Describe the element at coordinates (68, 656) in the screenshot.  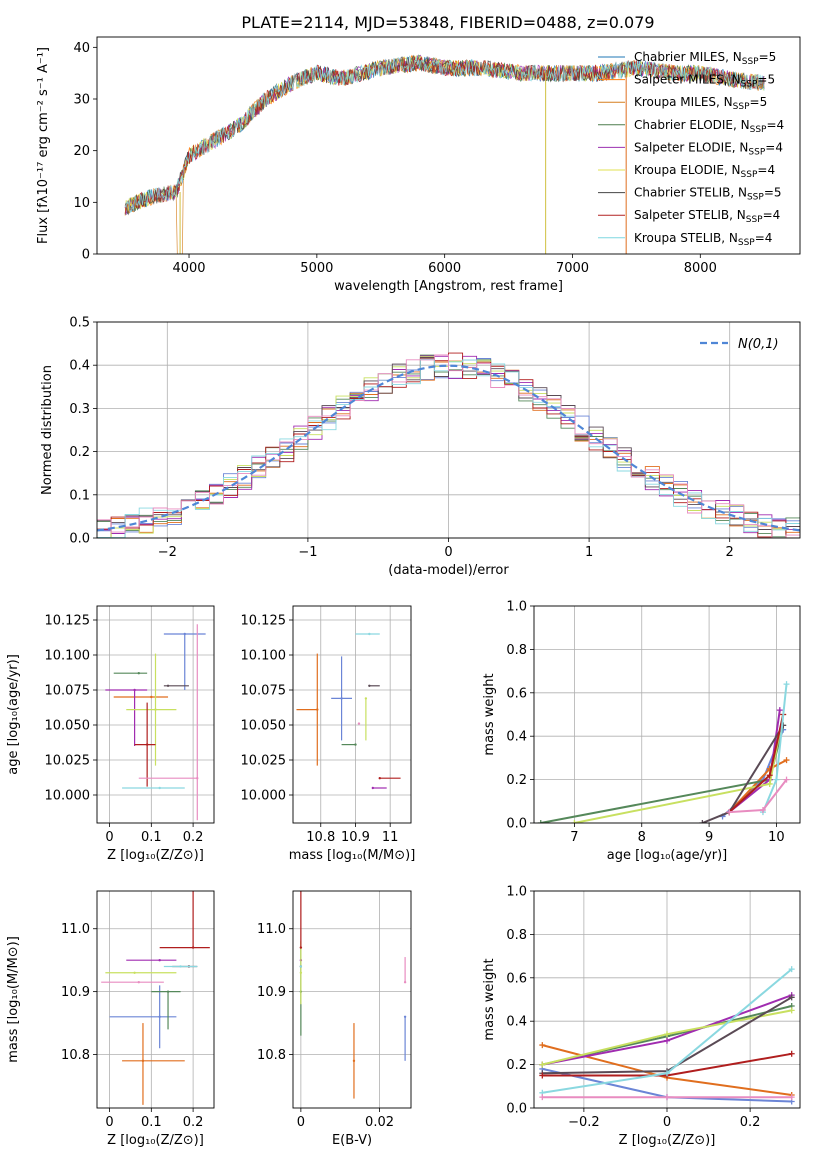
I see `y-tick-label: 10.100` at that location.